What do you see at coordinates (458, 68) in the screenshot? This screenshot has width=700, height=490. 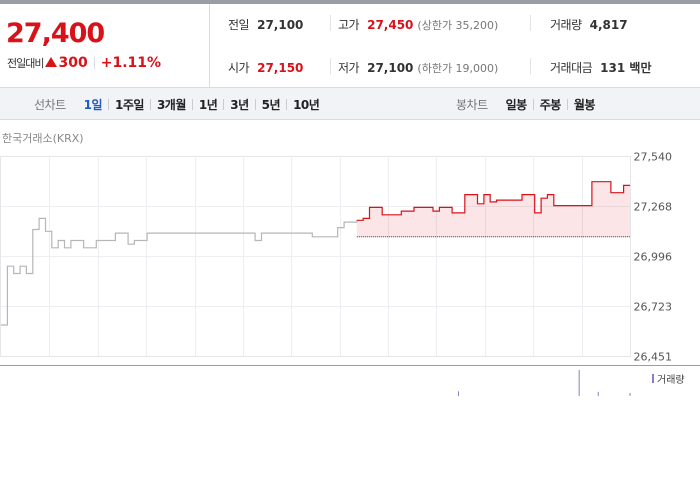 I see `stat-limit: (하한가 19,000)` at bounding box center [458, 68].